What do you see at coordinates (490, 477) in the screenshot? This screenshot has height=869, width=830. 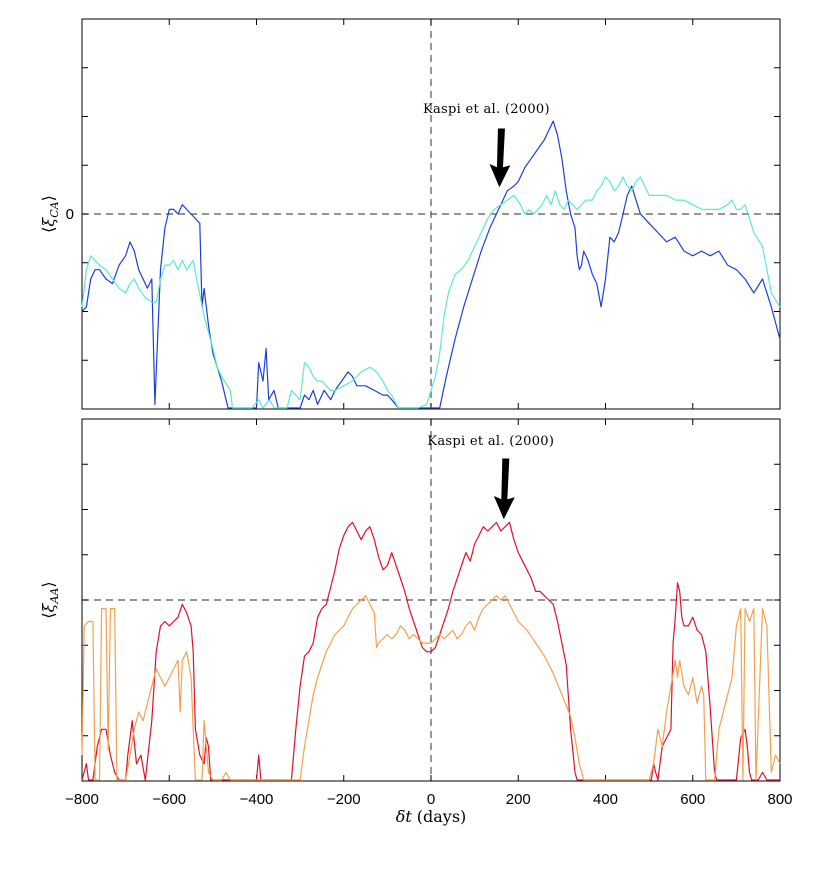 I see `bottom-annotation: Kaspi et al. (2000)` at bounding box center [490, 477].